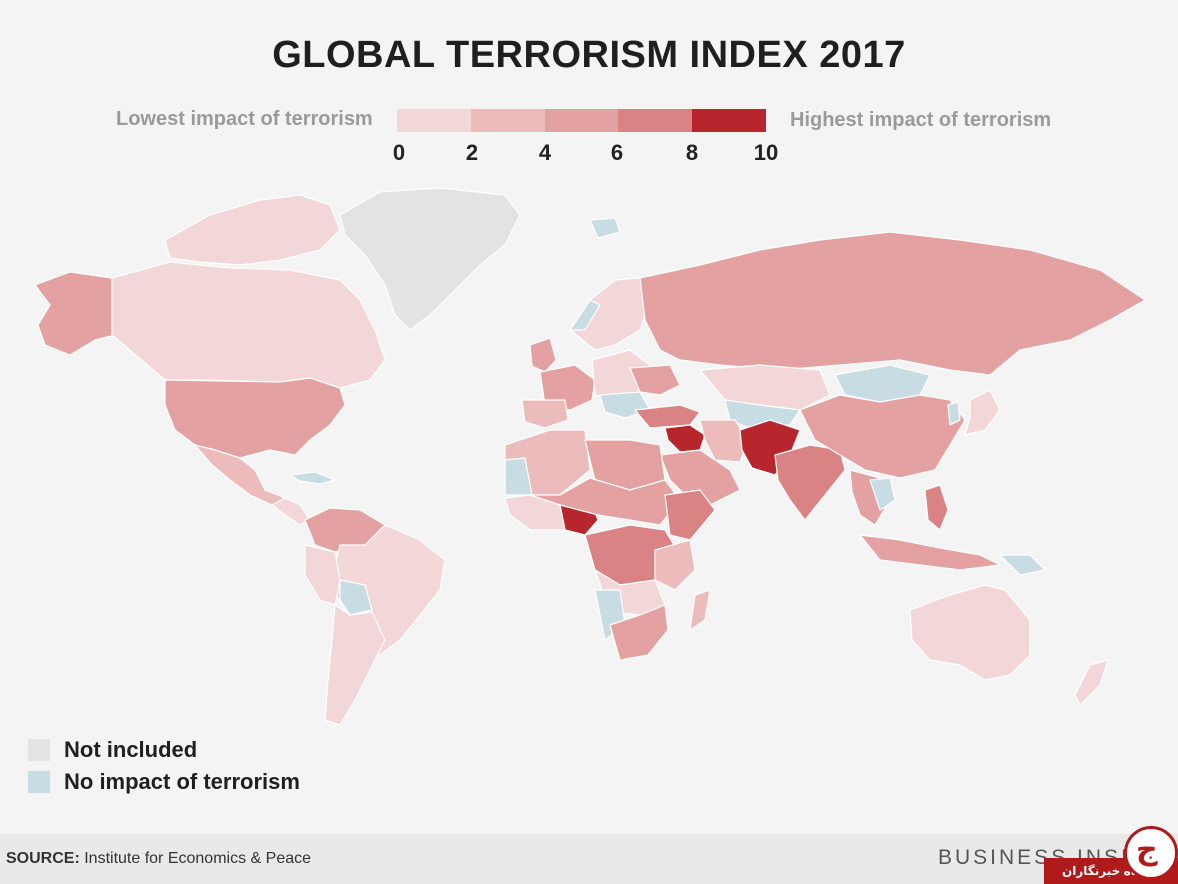 The width and height of the screenshot is (1178, 884). I want to click on legend-no-impact: No impact of terrorism, so click(164, 782).